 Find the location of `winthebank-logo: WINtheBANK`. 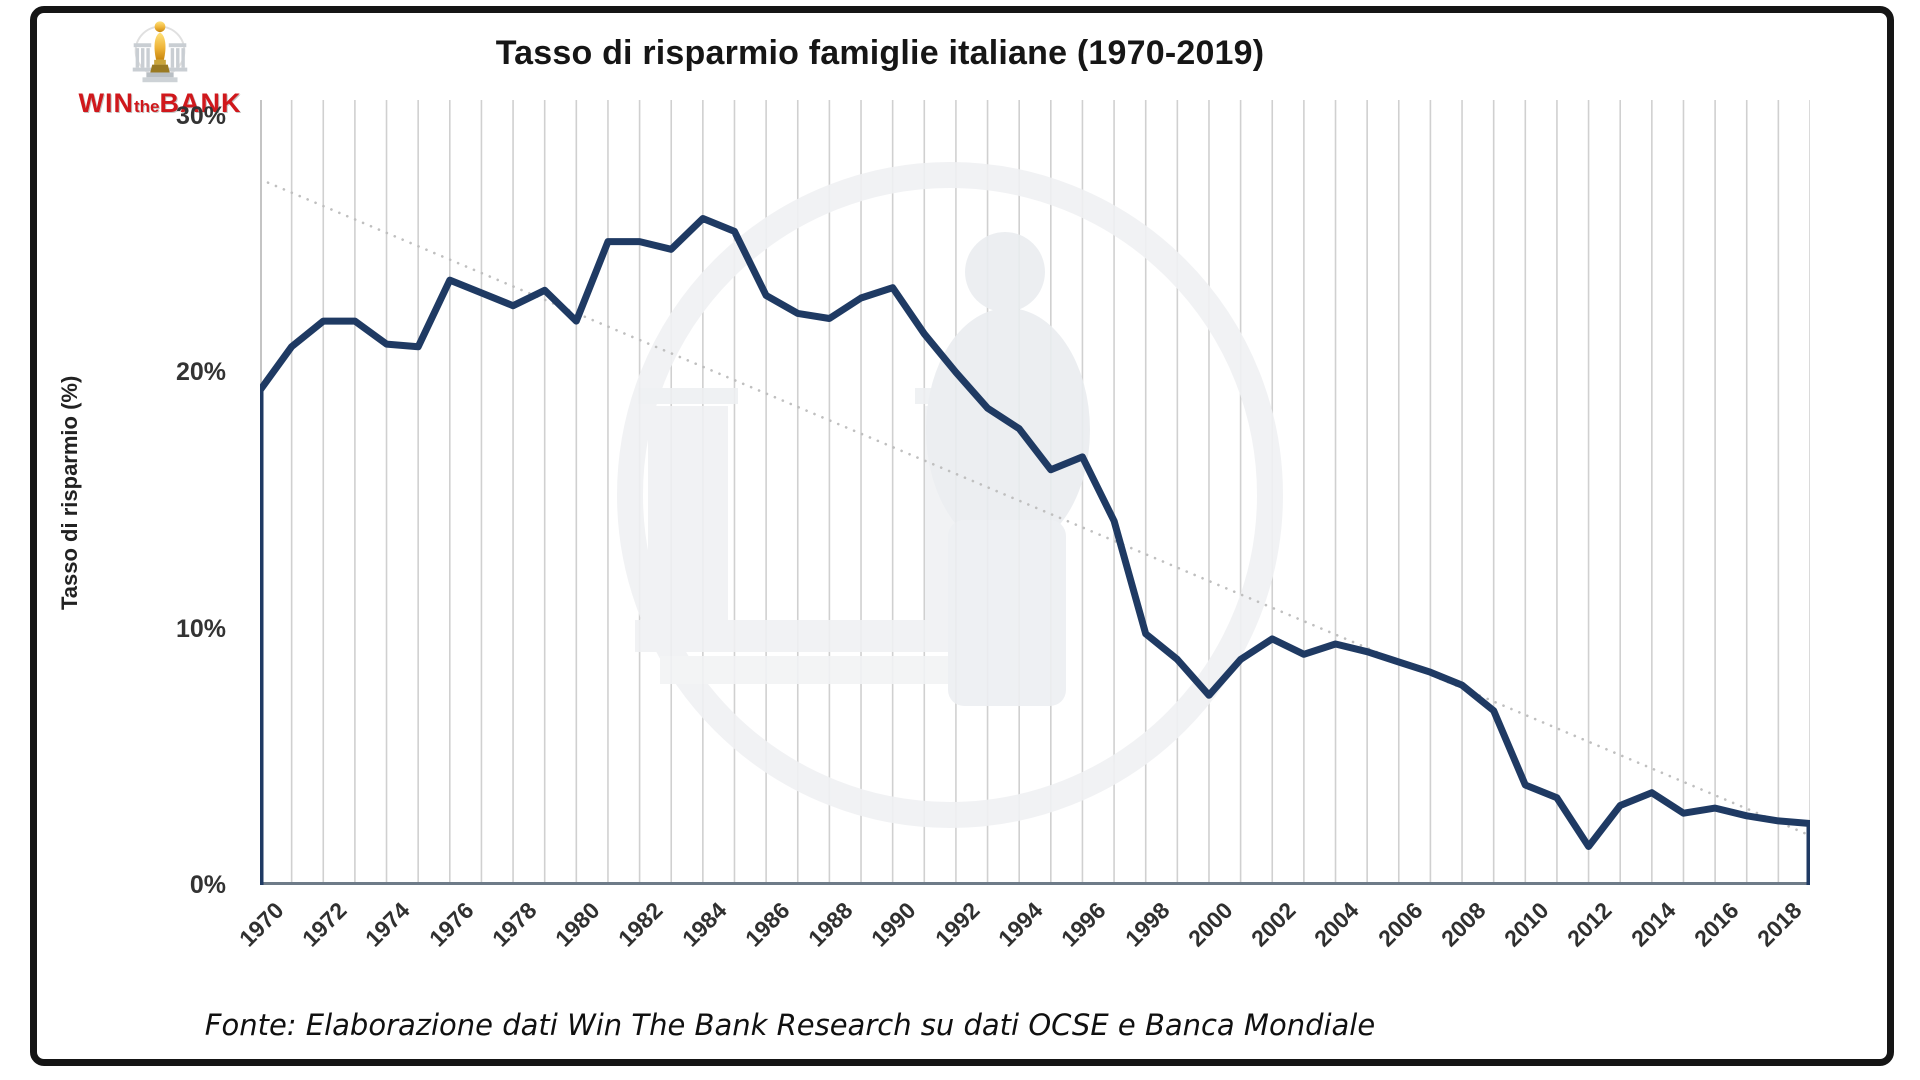

winthebank-logo: WINtheBANK is located at coordinates (160, 67).